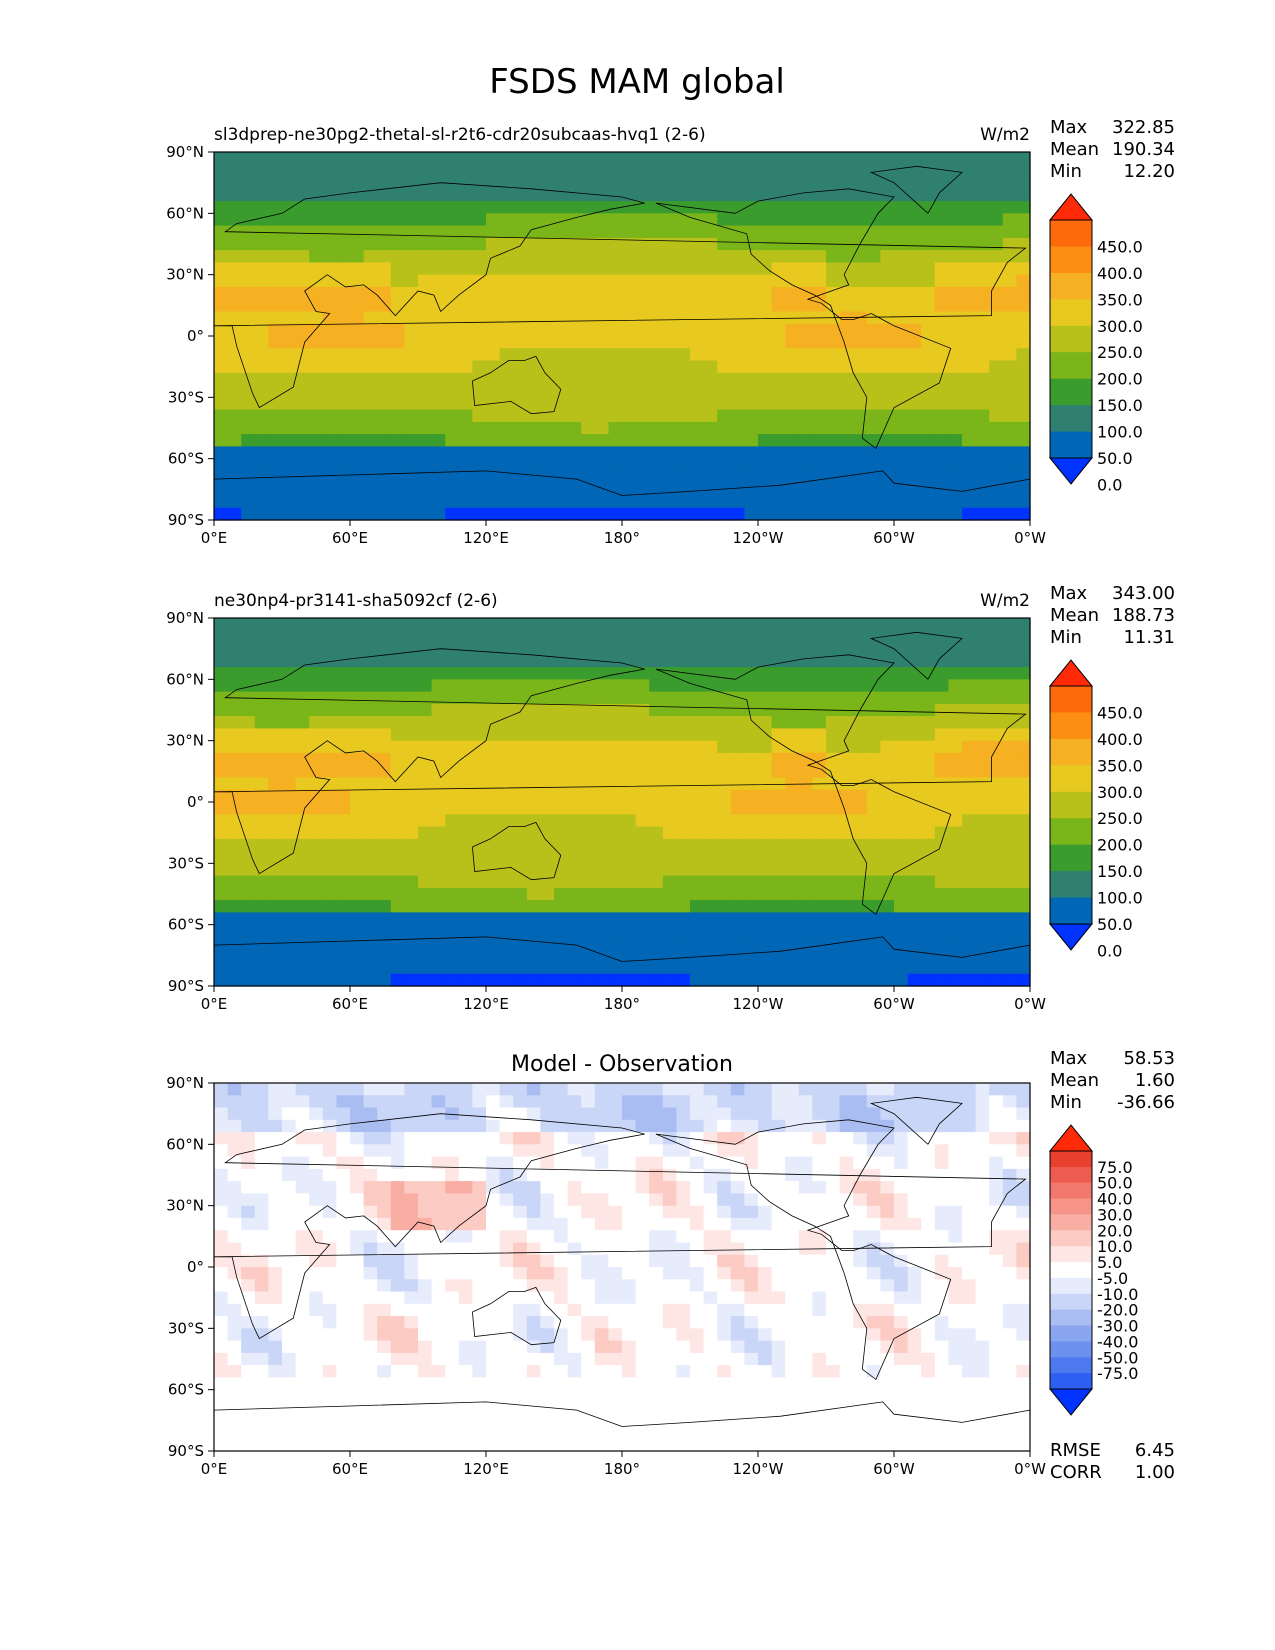  I want to click on y-tick-label: 90°S, so click(186, 520).